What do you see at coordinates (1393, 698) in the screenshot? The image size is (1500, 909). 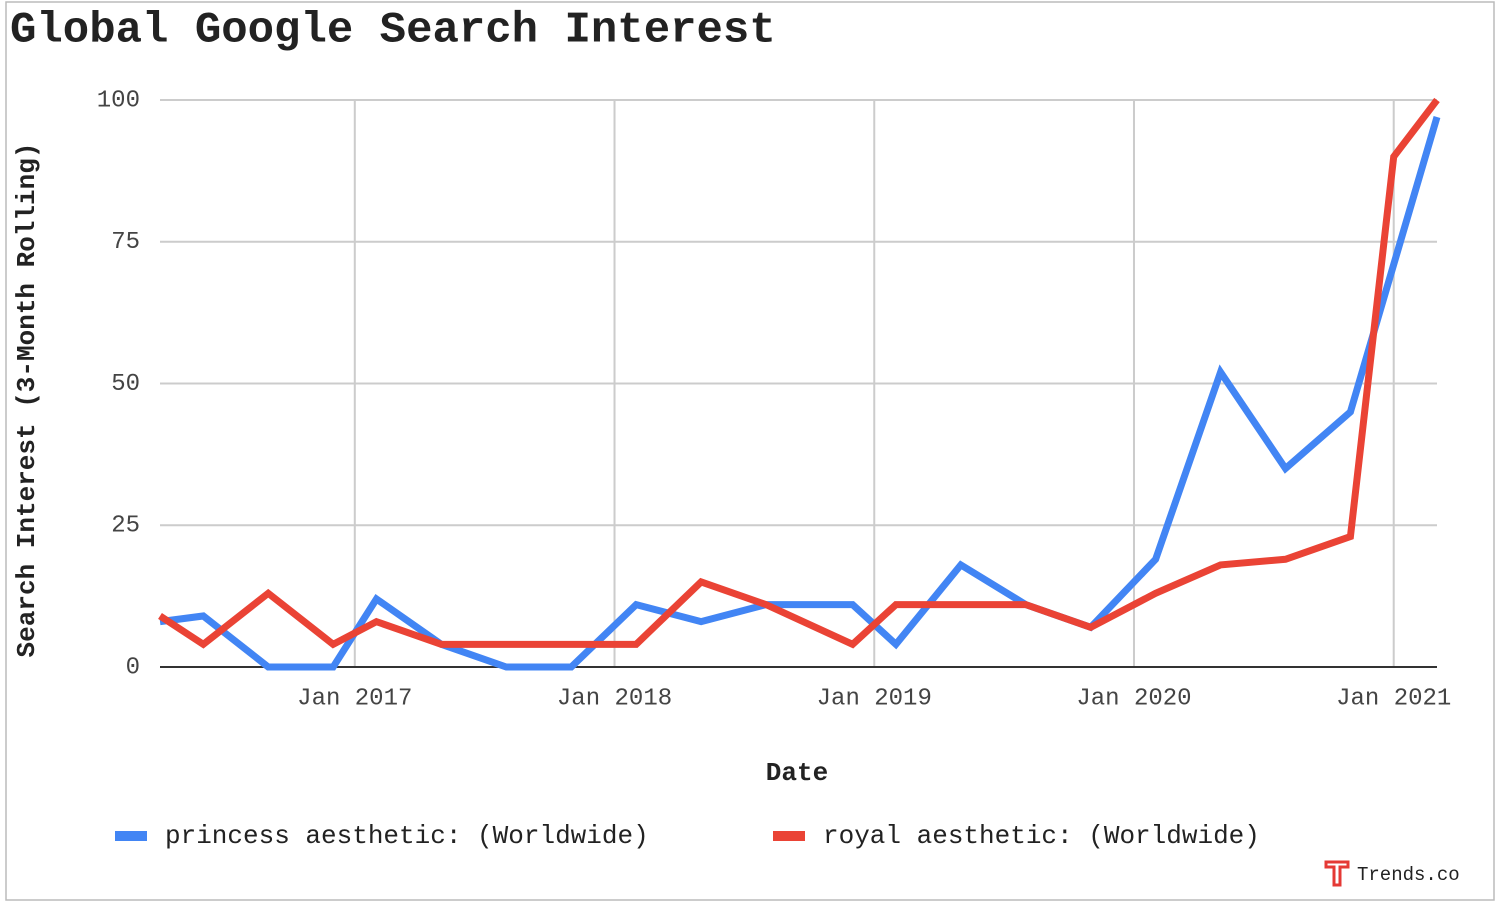 I see `x-tick-label: Jan 2021` at bounding box center [1393, 698].